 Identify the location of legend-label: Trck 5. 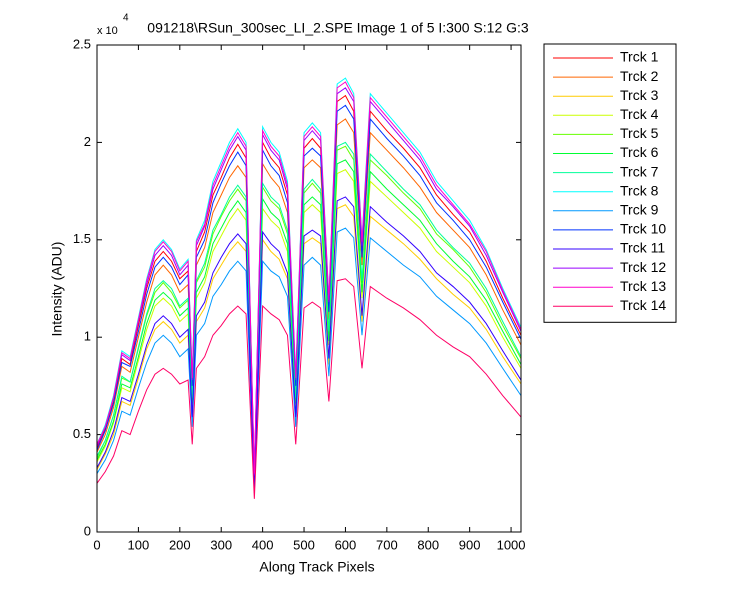
(639, 133).